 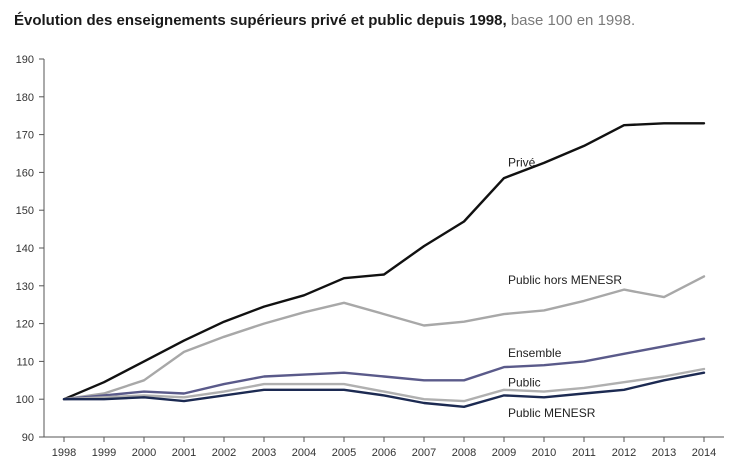 What do you see at coordinates (544, 453) in the screenshot?
I see `x-tick-label: 2010` at bounding box center [544, 453].